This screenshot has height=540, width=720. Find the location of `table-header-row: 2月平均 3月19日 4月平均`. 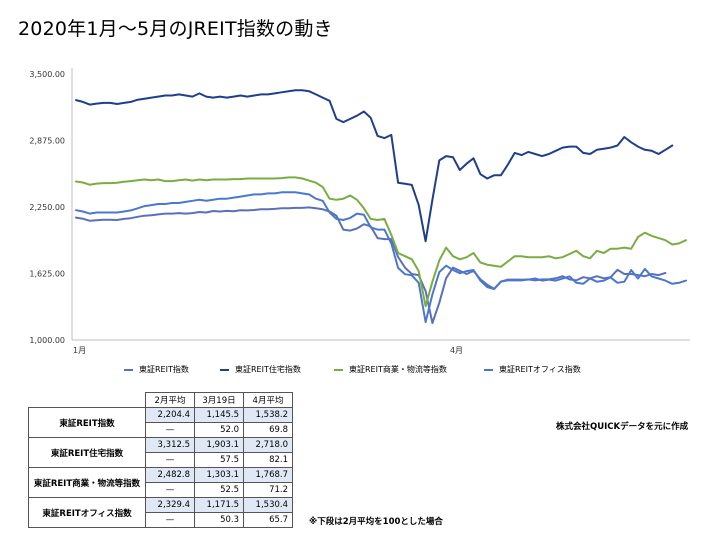

table-header-row: 2月平均 3月19日 4月平均 is located at coordinates (161, 400).